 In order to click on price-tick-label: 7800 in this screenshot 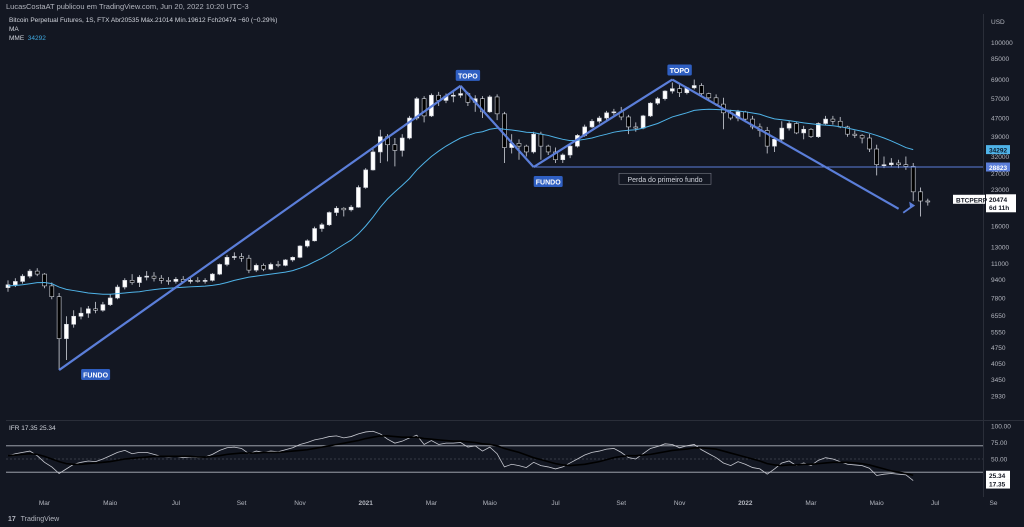, I will do `click(998, 298)`.